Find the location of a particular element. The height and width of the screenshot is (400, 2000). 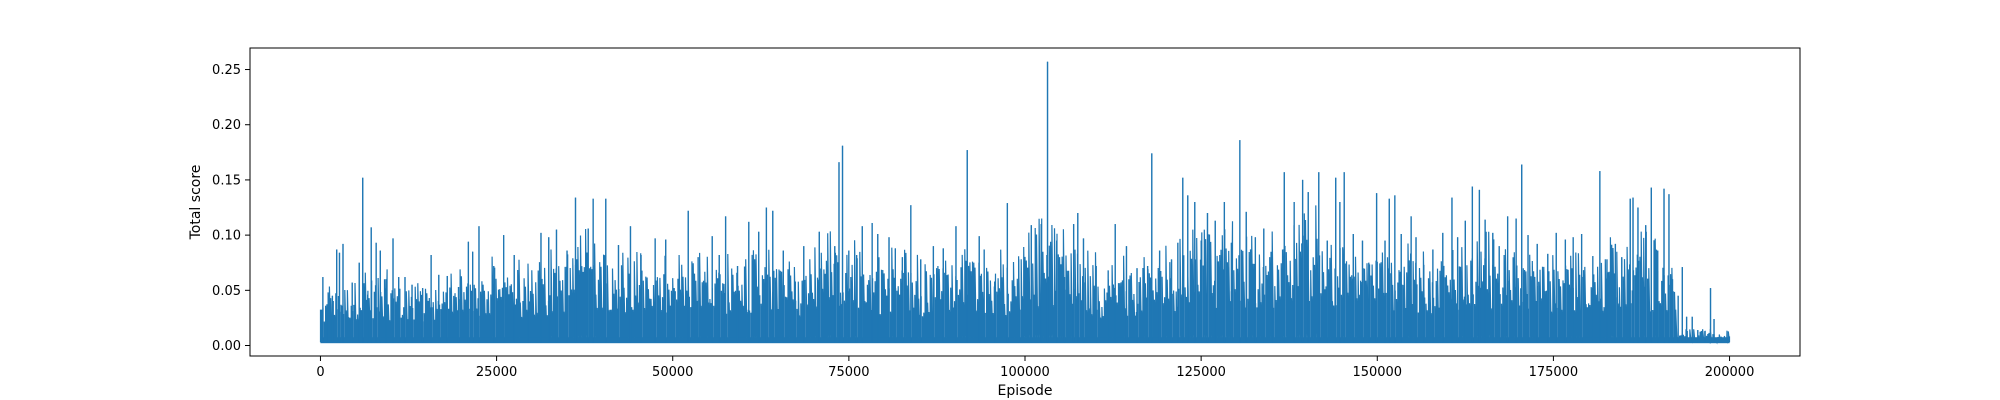

y-axis-label: Total score is located at coordinates (196, 203).